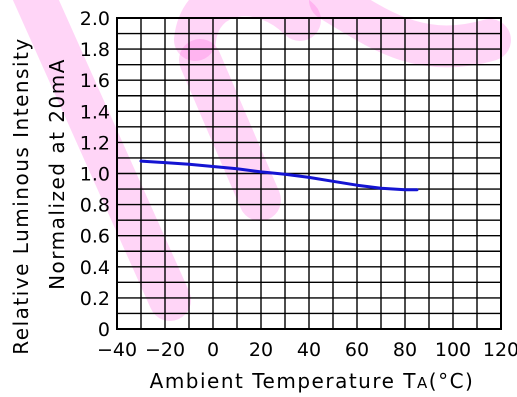 The height and width of the screenshot is (397, 517). I want to click on y-axis-label-line1: Relative Luminous Intensity, so click(21, 195).